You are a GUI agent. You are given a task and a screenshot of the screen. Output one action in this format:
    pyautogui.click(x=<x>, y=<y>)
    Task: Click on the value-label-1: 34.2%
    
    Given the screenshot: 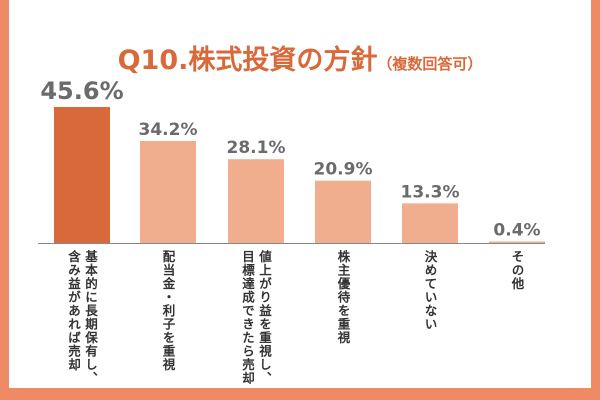 What is the action you would take?
    pyautogui.click(x=168, y=130)
    